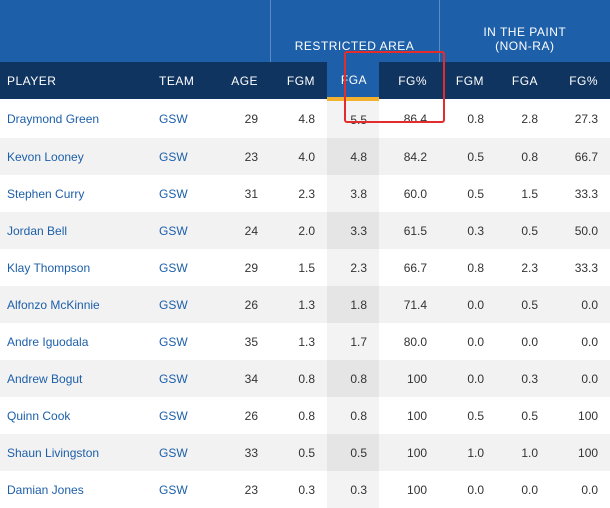 The height and width of the screenshot is (508, 610). Describe the element at coordinates (523, 378) in the screenshot. I see `cell-paint-fga: 0.3` at that location.